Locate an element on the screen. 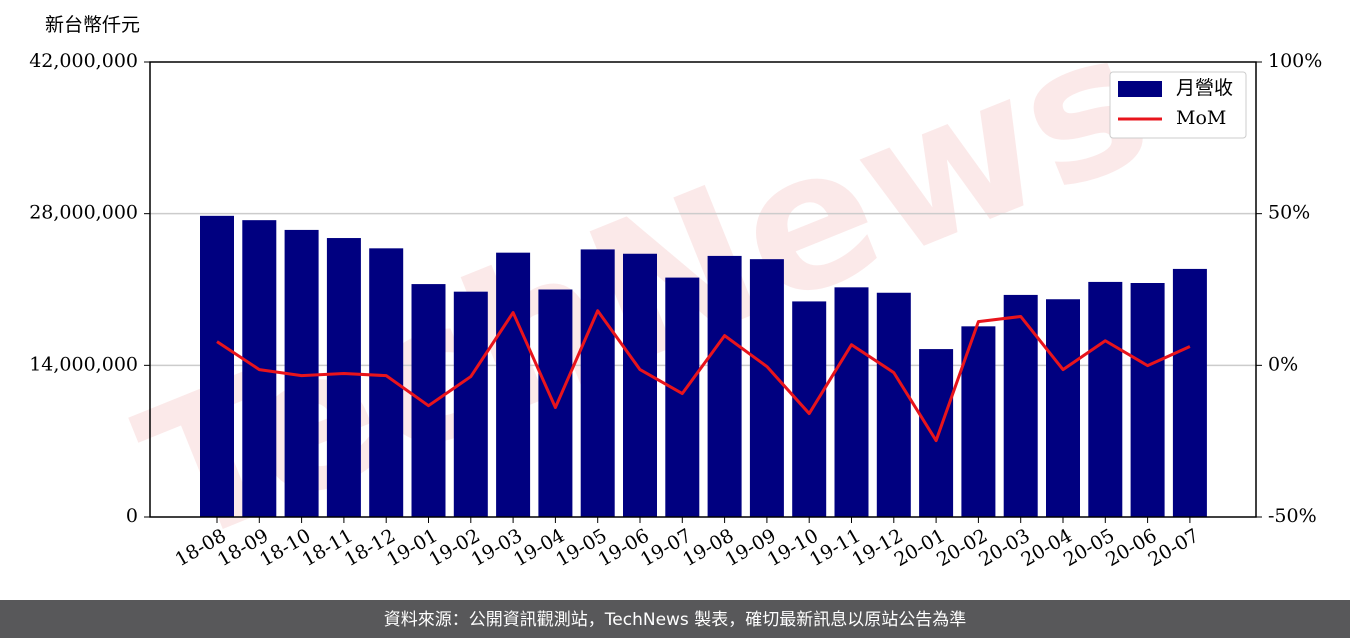 The height and width of the screenshot is (638, 1350). footer-bar is located at coordinates (675, 619).